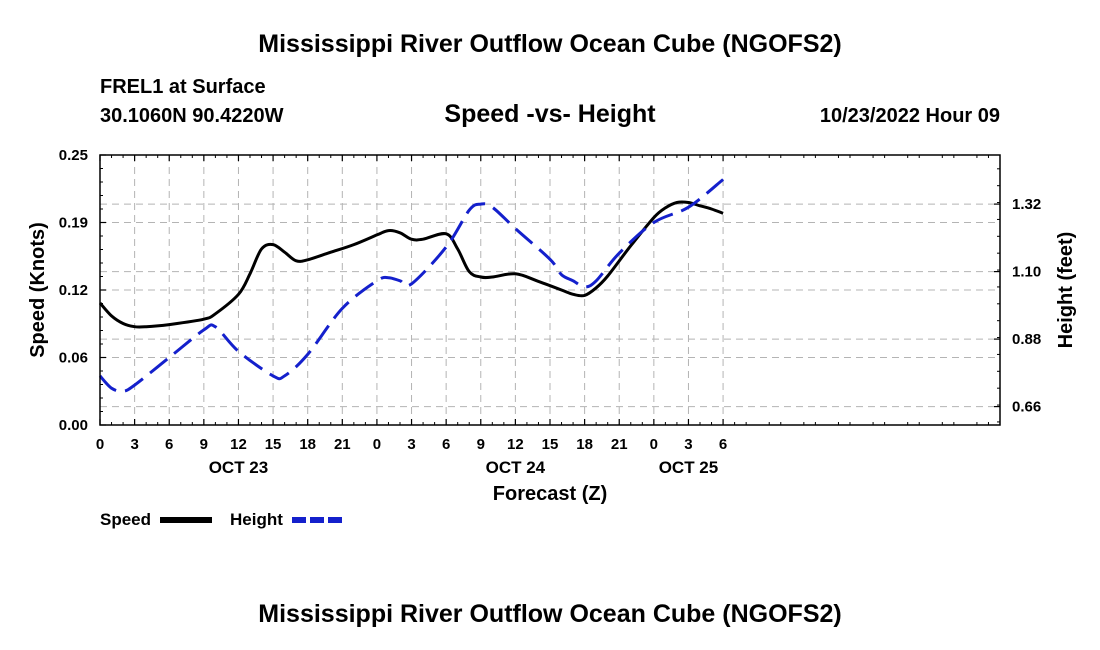 Image resolution: width=1100 pixels, height=650 pixels. What do you see at coordinates (73, 290) in the screenshot?
I see `y-tick-label: 0.12` at bounding box center [73, 290].